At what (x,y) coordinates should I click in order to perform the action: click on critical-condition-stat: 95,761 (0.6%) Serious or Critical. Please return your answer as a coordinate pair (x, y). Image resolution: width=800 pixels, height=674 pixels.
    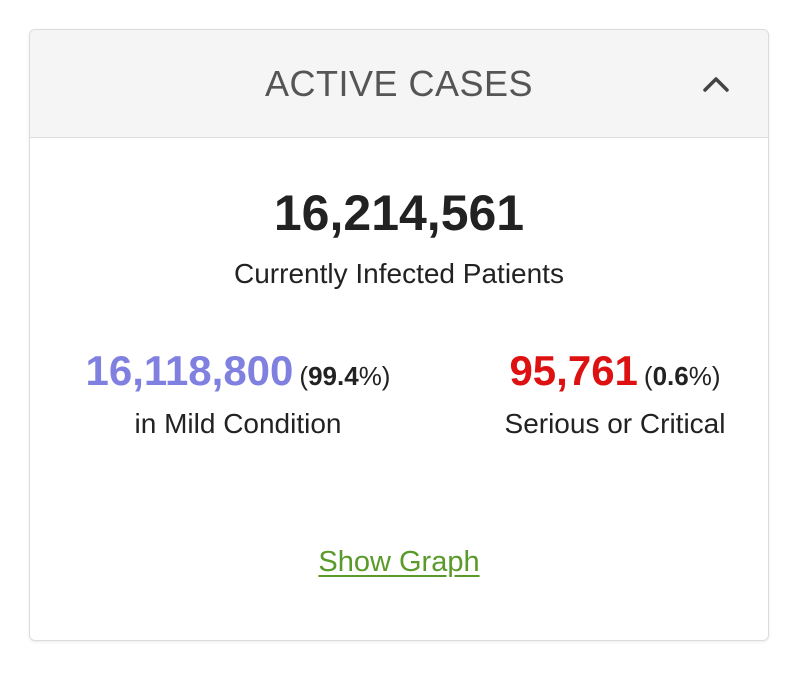
    Looking at the image, I should click on (615, 395).